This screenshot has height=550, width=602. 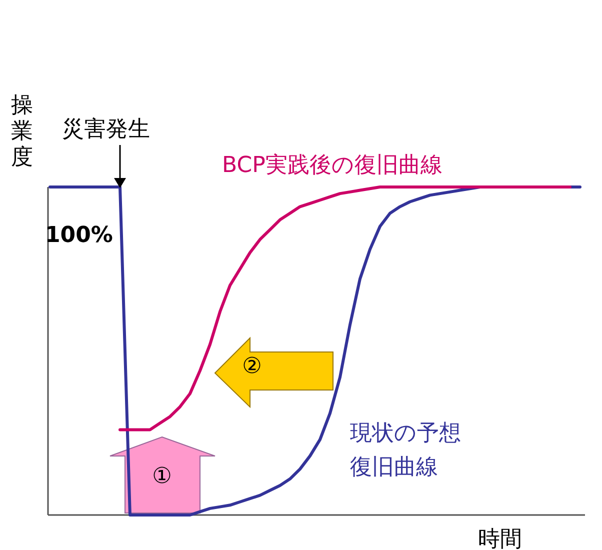 I want to click on y-axis-title: 操業度, so click(x=22, y=131).